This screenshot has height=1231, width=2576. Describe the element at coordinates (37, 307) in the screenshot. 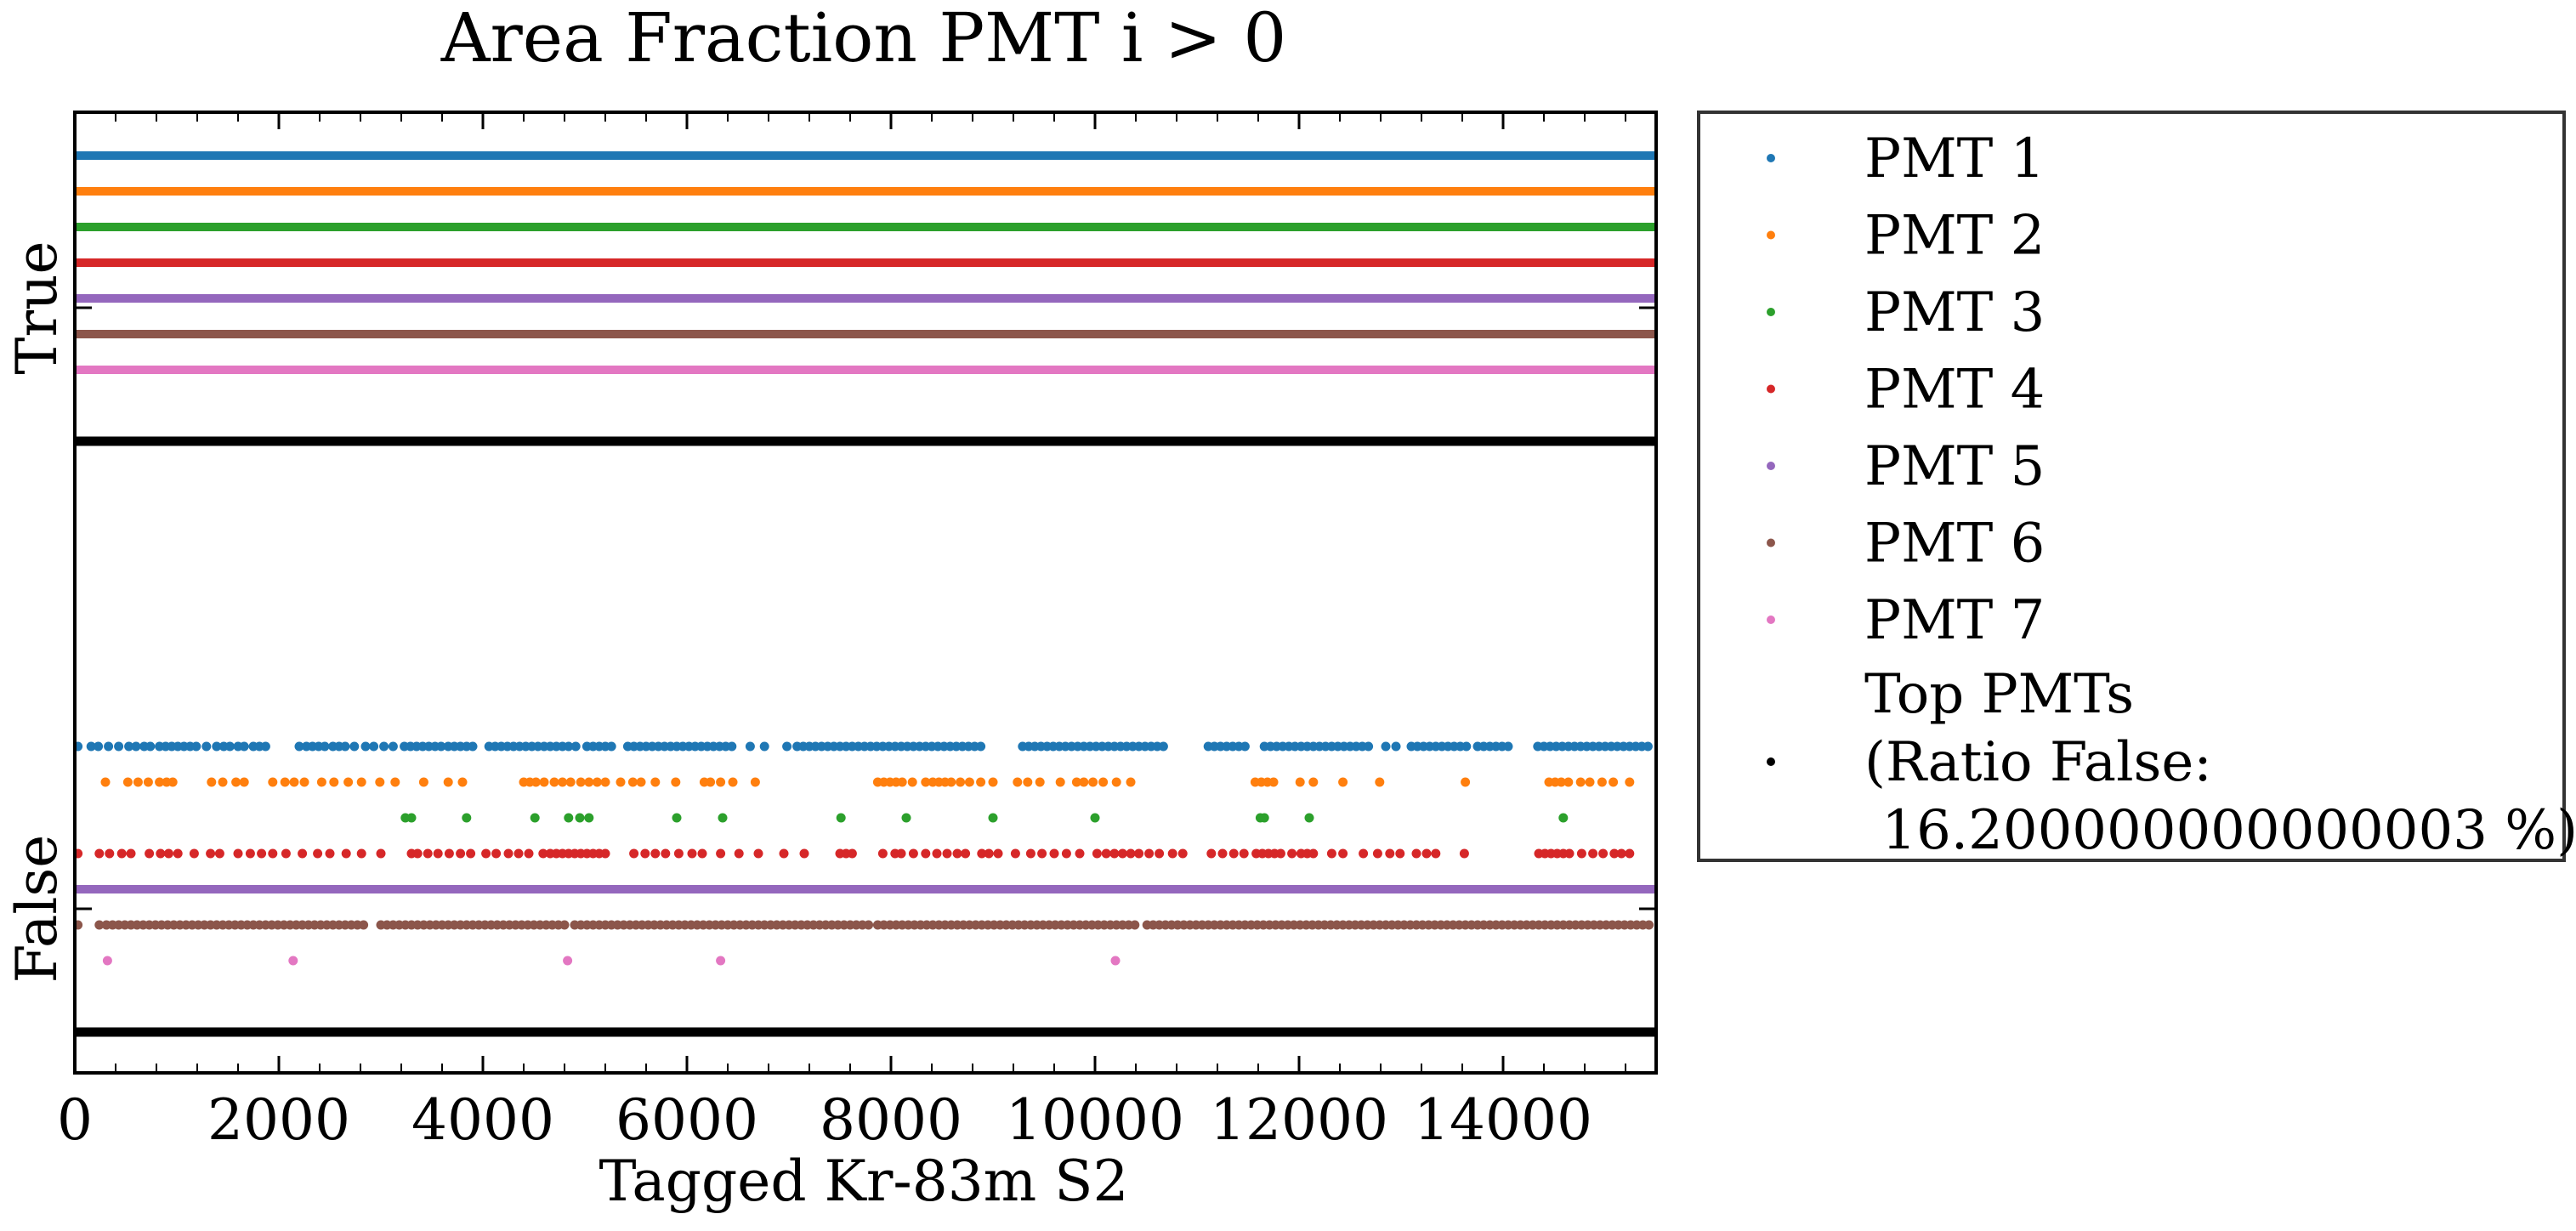

I see `y-tick-label: True` at that location.